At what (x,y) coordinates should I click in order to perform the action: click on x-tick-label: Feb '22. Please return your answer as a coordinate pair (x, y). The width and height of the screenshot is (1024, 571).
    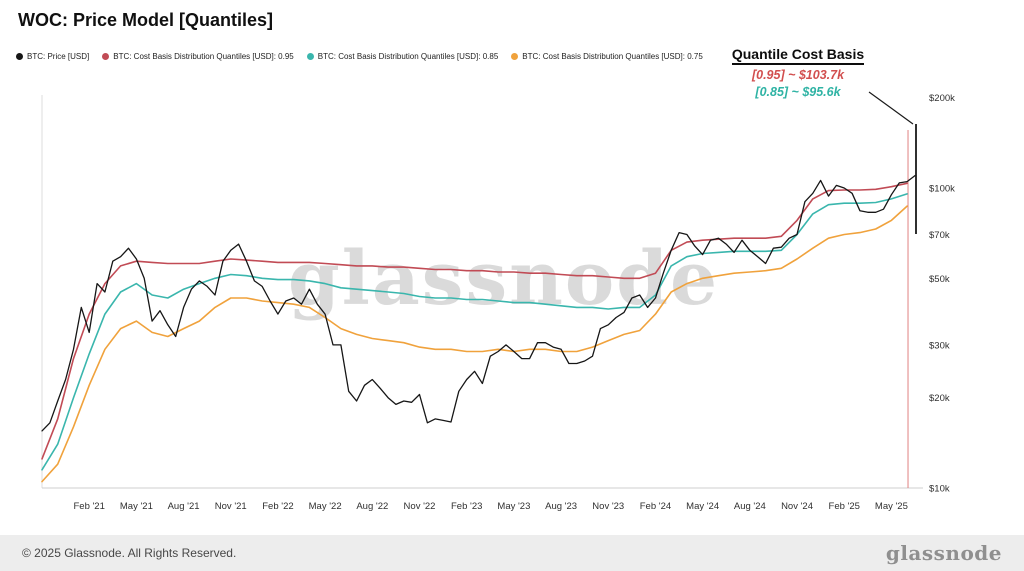
    Looking at the image, I should click on (277, 506).